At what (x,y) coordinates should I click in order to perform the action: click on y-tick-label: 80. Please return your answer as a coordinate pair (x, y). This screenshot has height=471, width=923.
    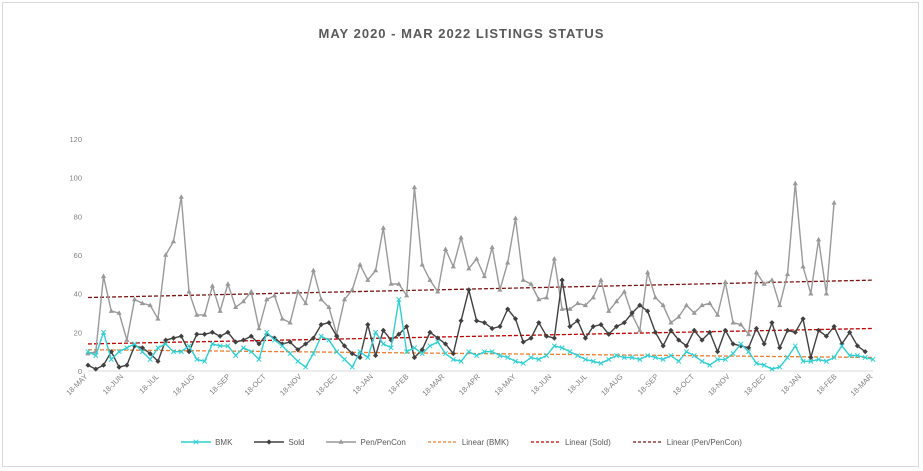
    Looking at the image, I should click on (78, 216).